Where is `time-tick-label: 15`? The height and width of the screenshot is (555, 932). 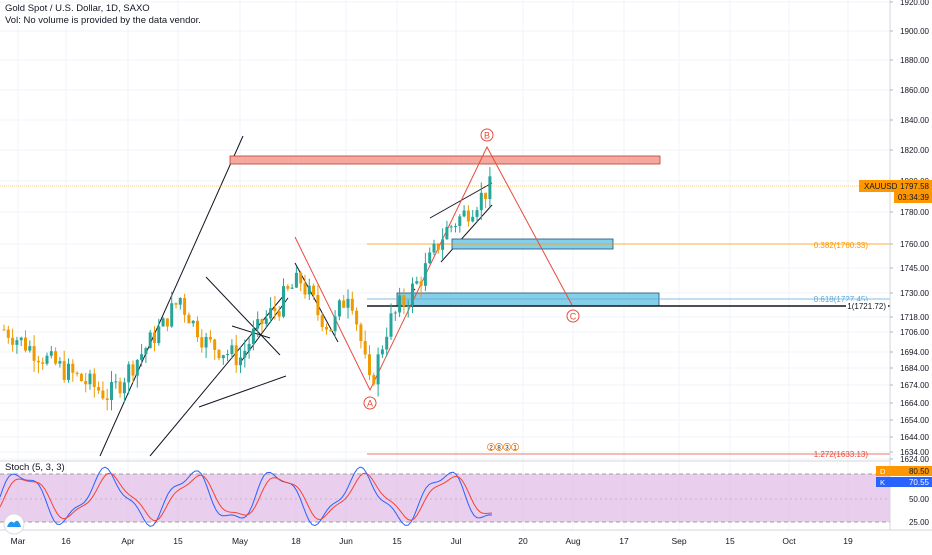
time-tick-label: 15 is located at coordinates (178, 541).